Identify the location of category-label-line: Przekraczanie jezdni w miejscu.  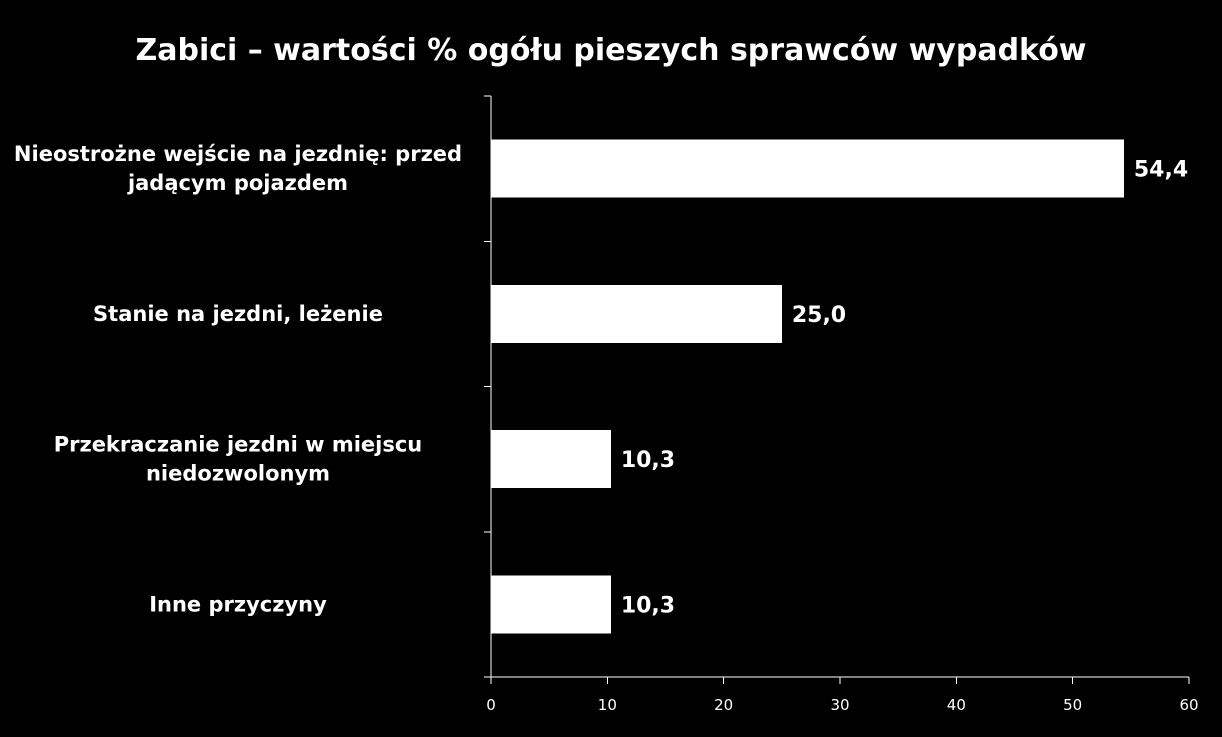
(238, 445).